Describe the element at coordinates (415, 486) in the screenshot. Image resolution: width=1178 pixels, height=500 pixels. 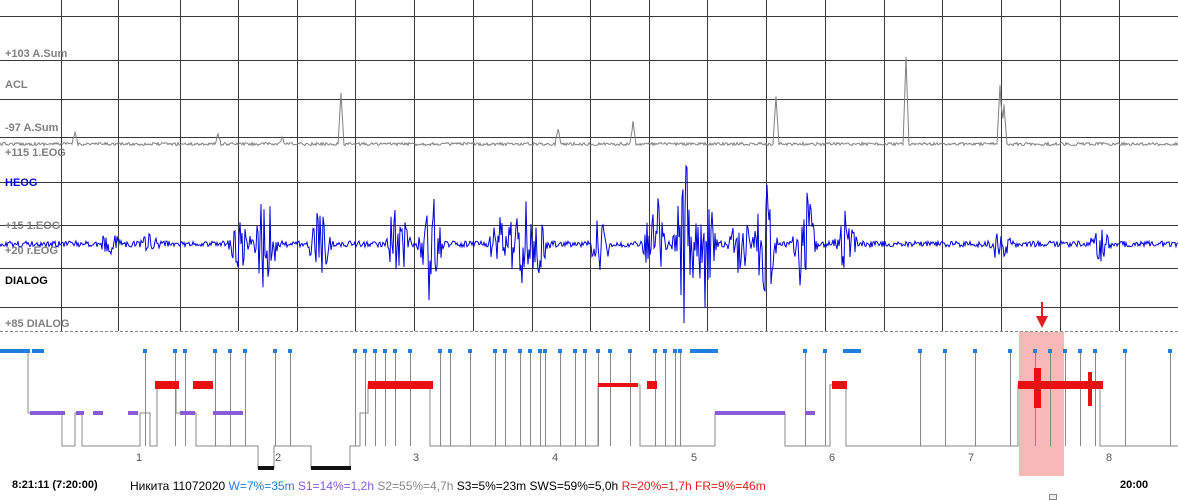
I see `stat-s2: S2=55%=4,7h` at that location.